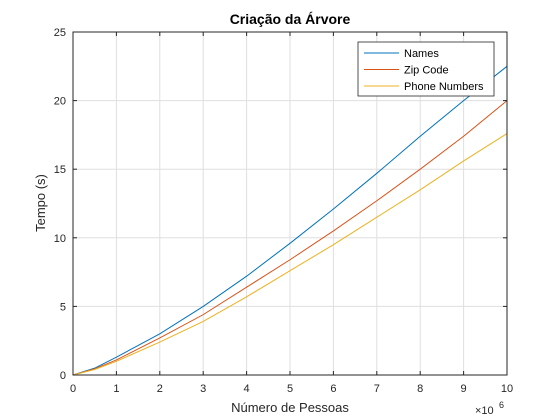 This screenshot has width=560, height=420. What do you see at coordinates (484, 411) in the screenshot?
I see `x-exponent-base: ×10` at bounding box center [484, 411].